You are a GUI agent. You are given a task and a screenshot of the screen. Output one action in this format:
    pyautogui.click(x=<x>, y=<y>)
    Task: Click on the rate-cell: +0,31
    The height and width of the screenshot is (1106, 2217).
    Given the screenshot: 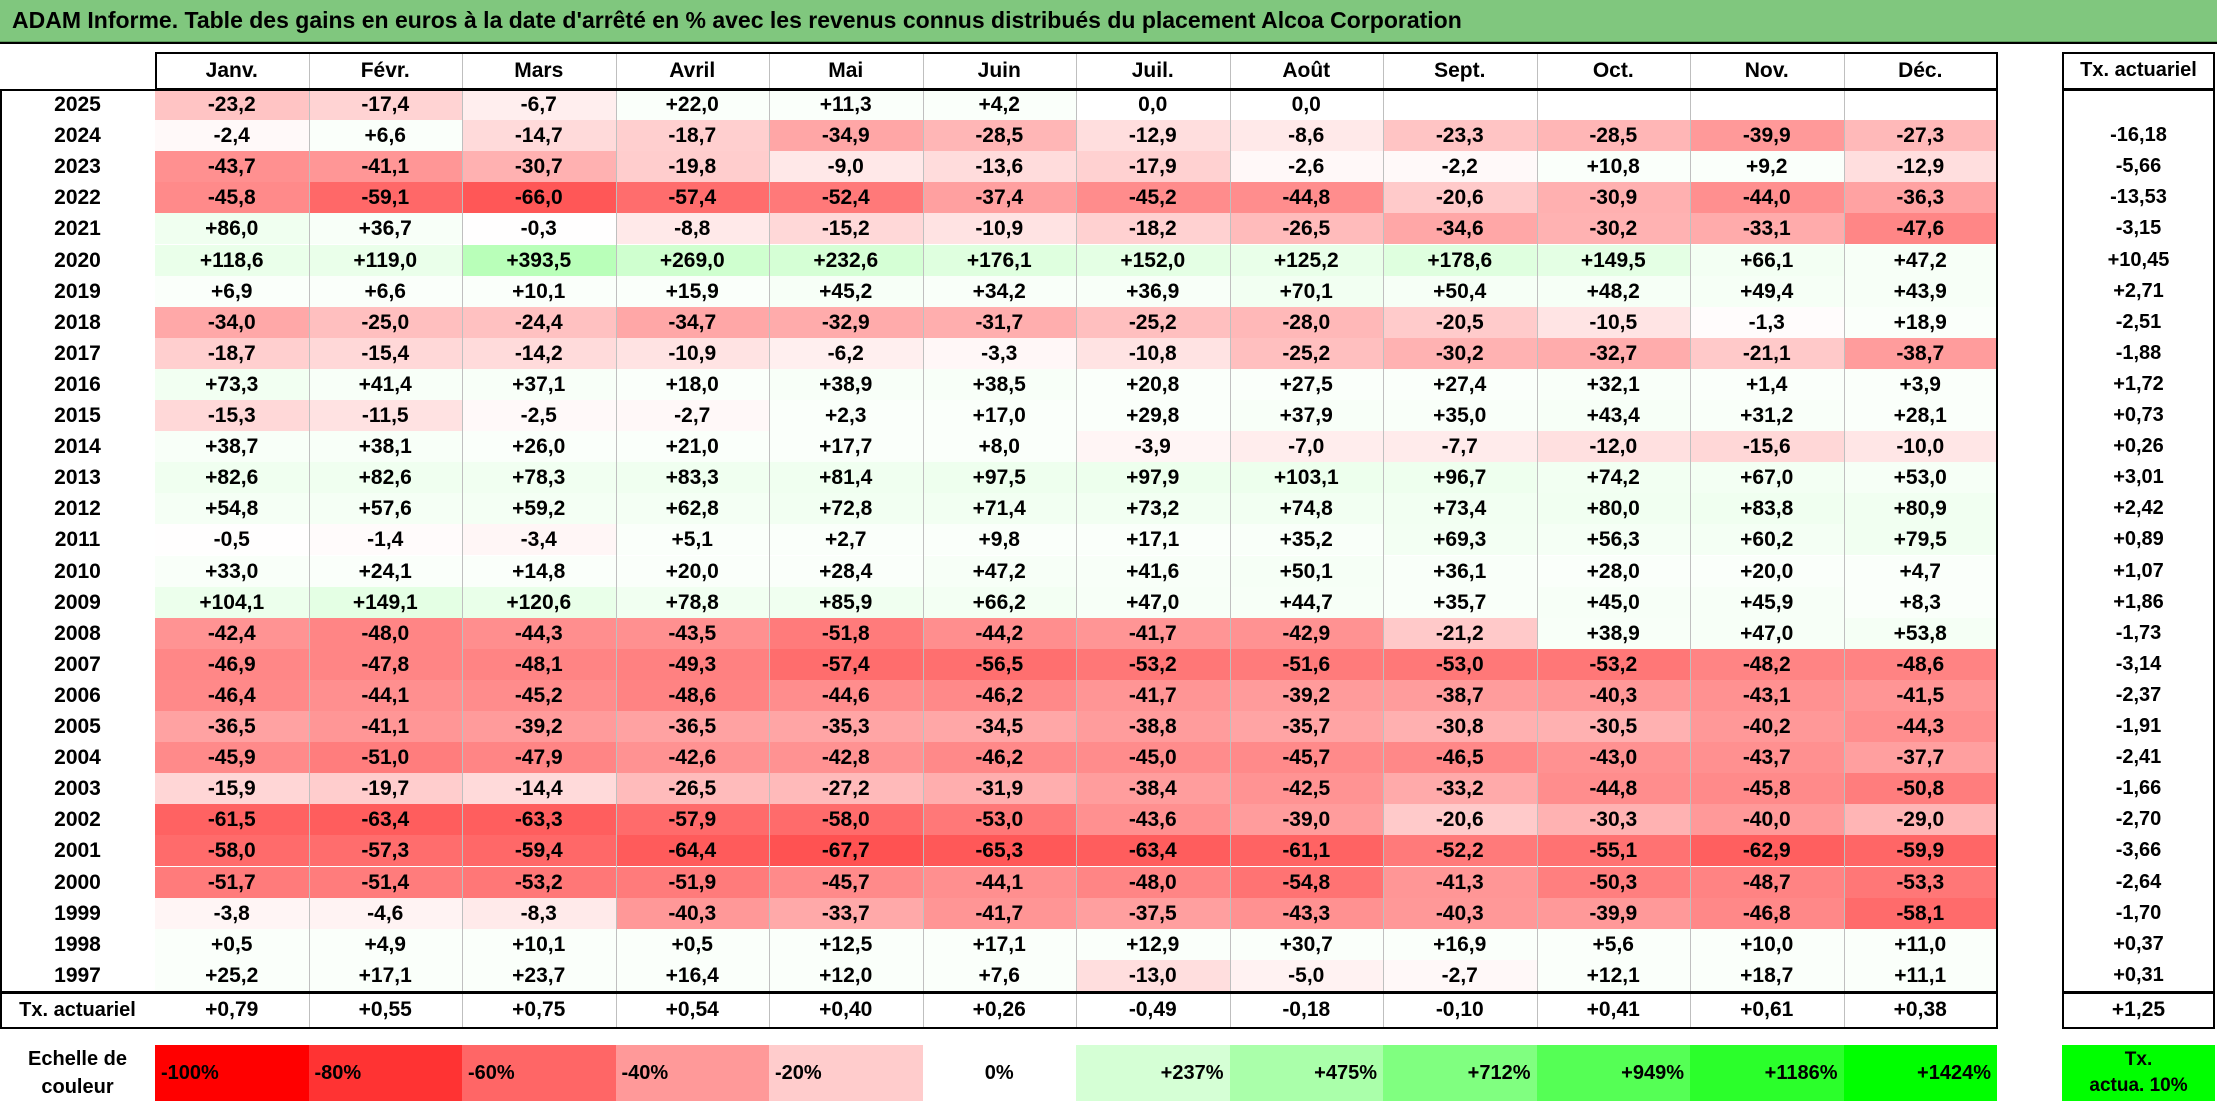 What is the action you would take?
    pyautogui.click(x=2138, y=974)
    